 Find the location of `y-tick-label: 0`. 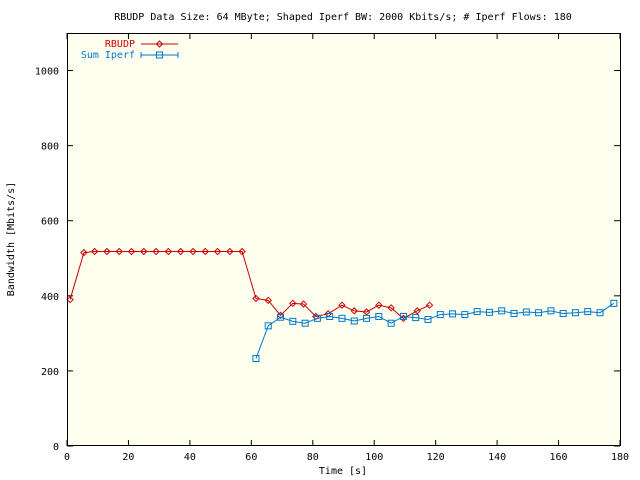

y-tick-label: 0 is located at coordinates (56, 447).